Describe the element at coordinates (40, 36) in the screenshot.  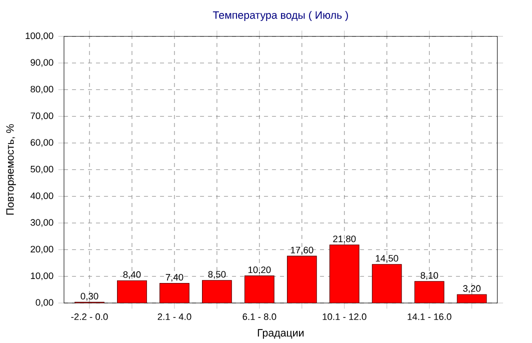
I see `y-tick-label: 100,00` at that location.